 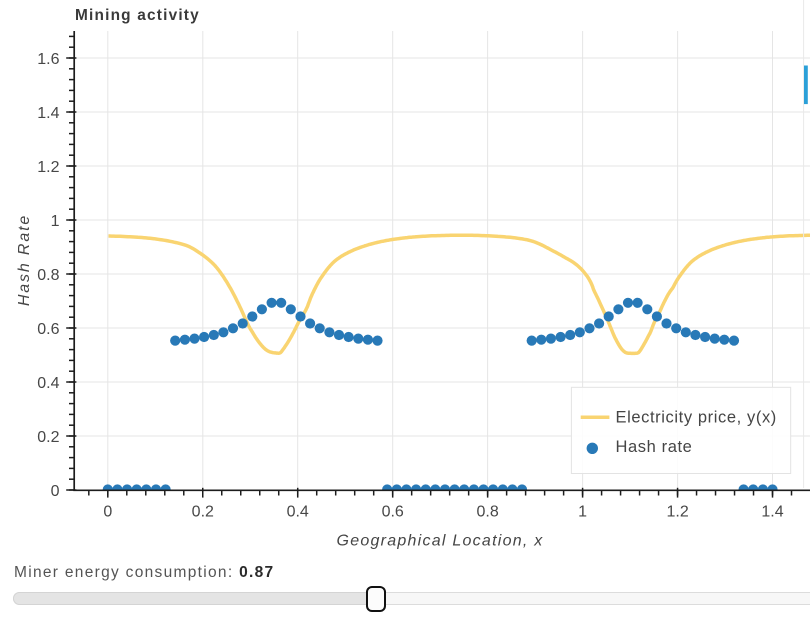 I want to click on svg-text: Geographical Location, x, so click(x=440, y=541).